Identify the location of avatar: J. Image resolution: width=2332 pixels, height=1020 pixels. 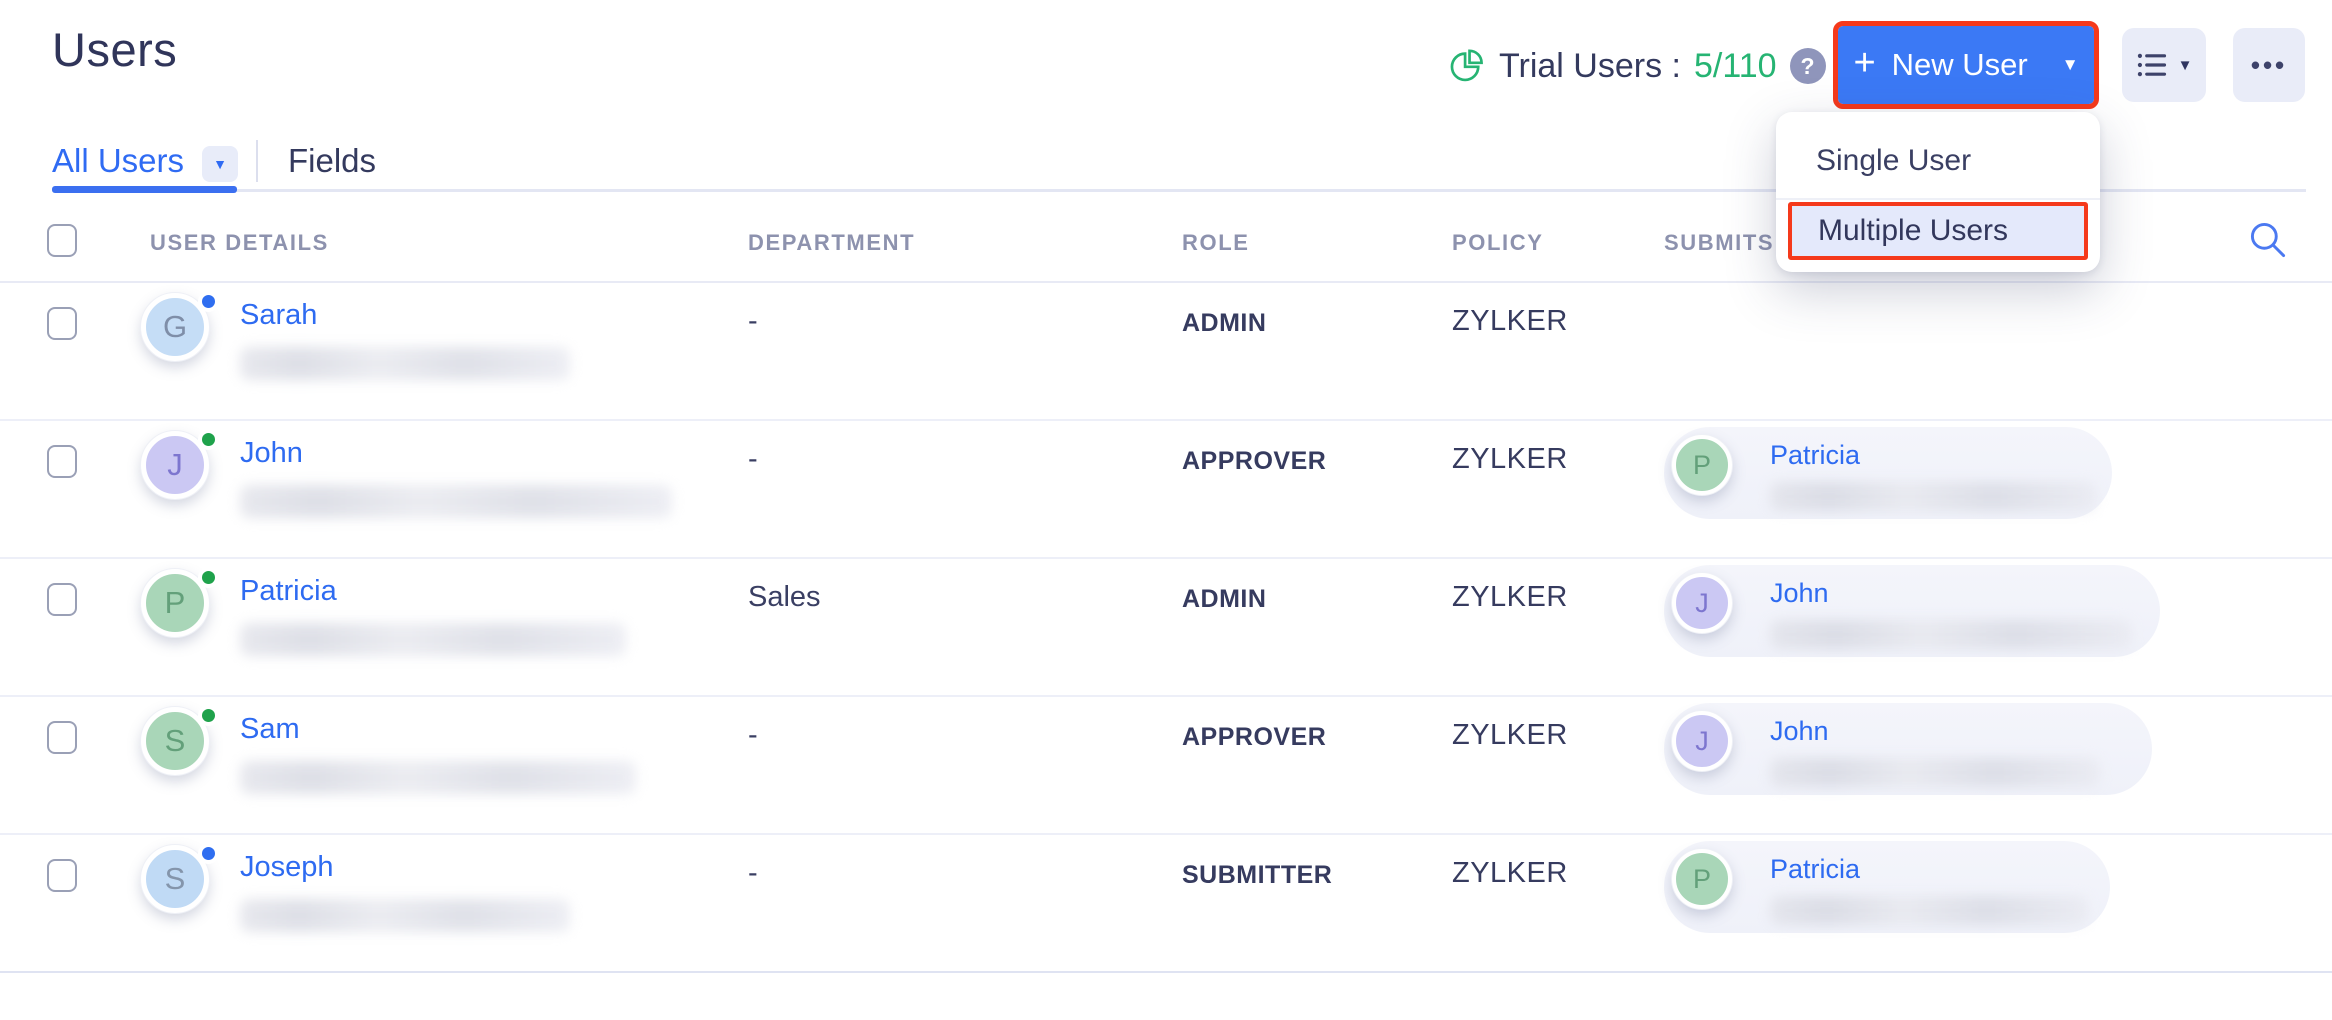
(175, 465).